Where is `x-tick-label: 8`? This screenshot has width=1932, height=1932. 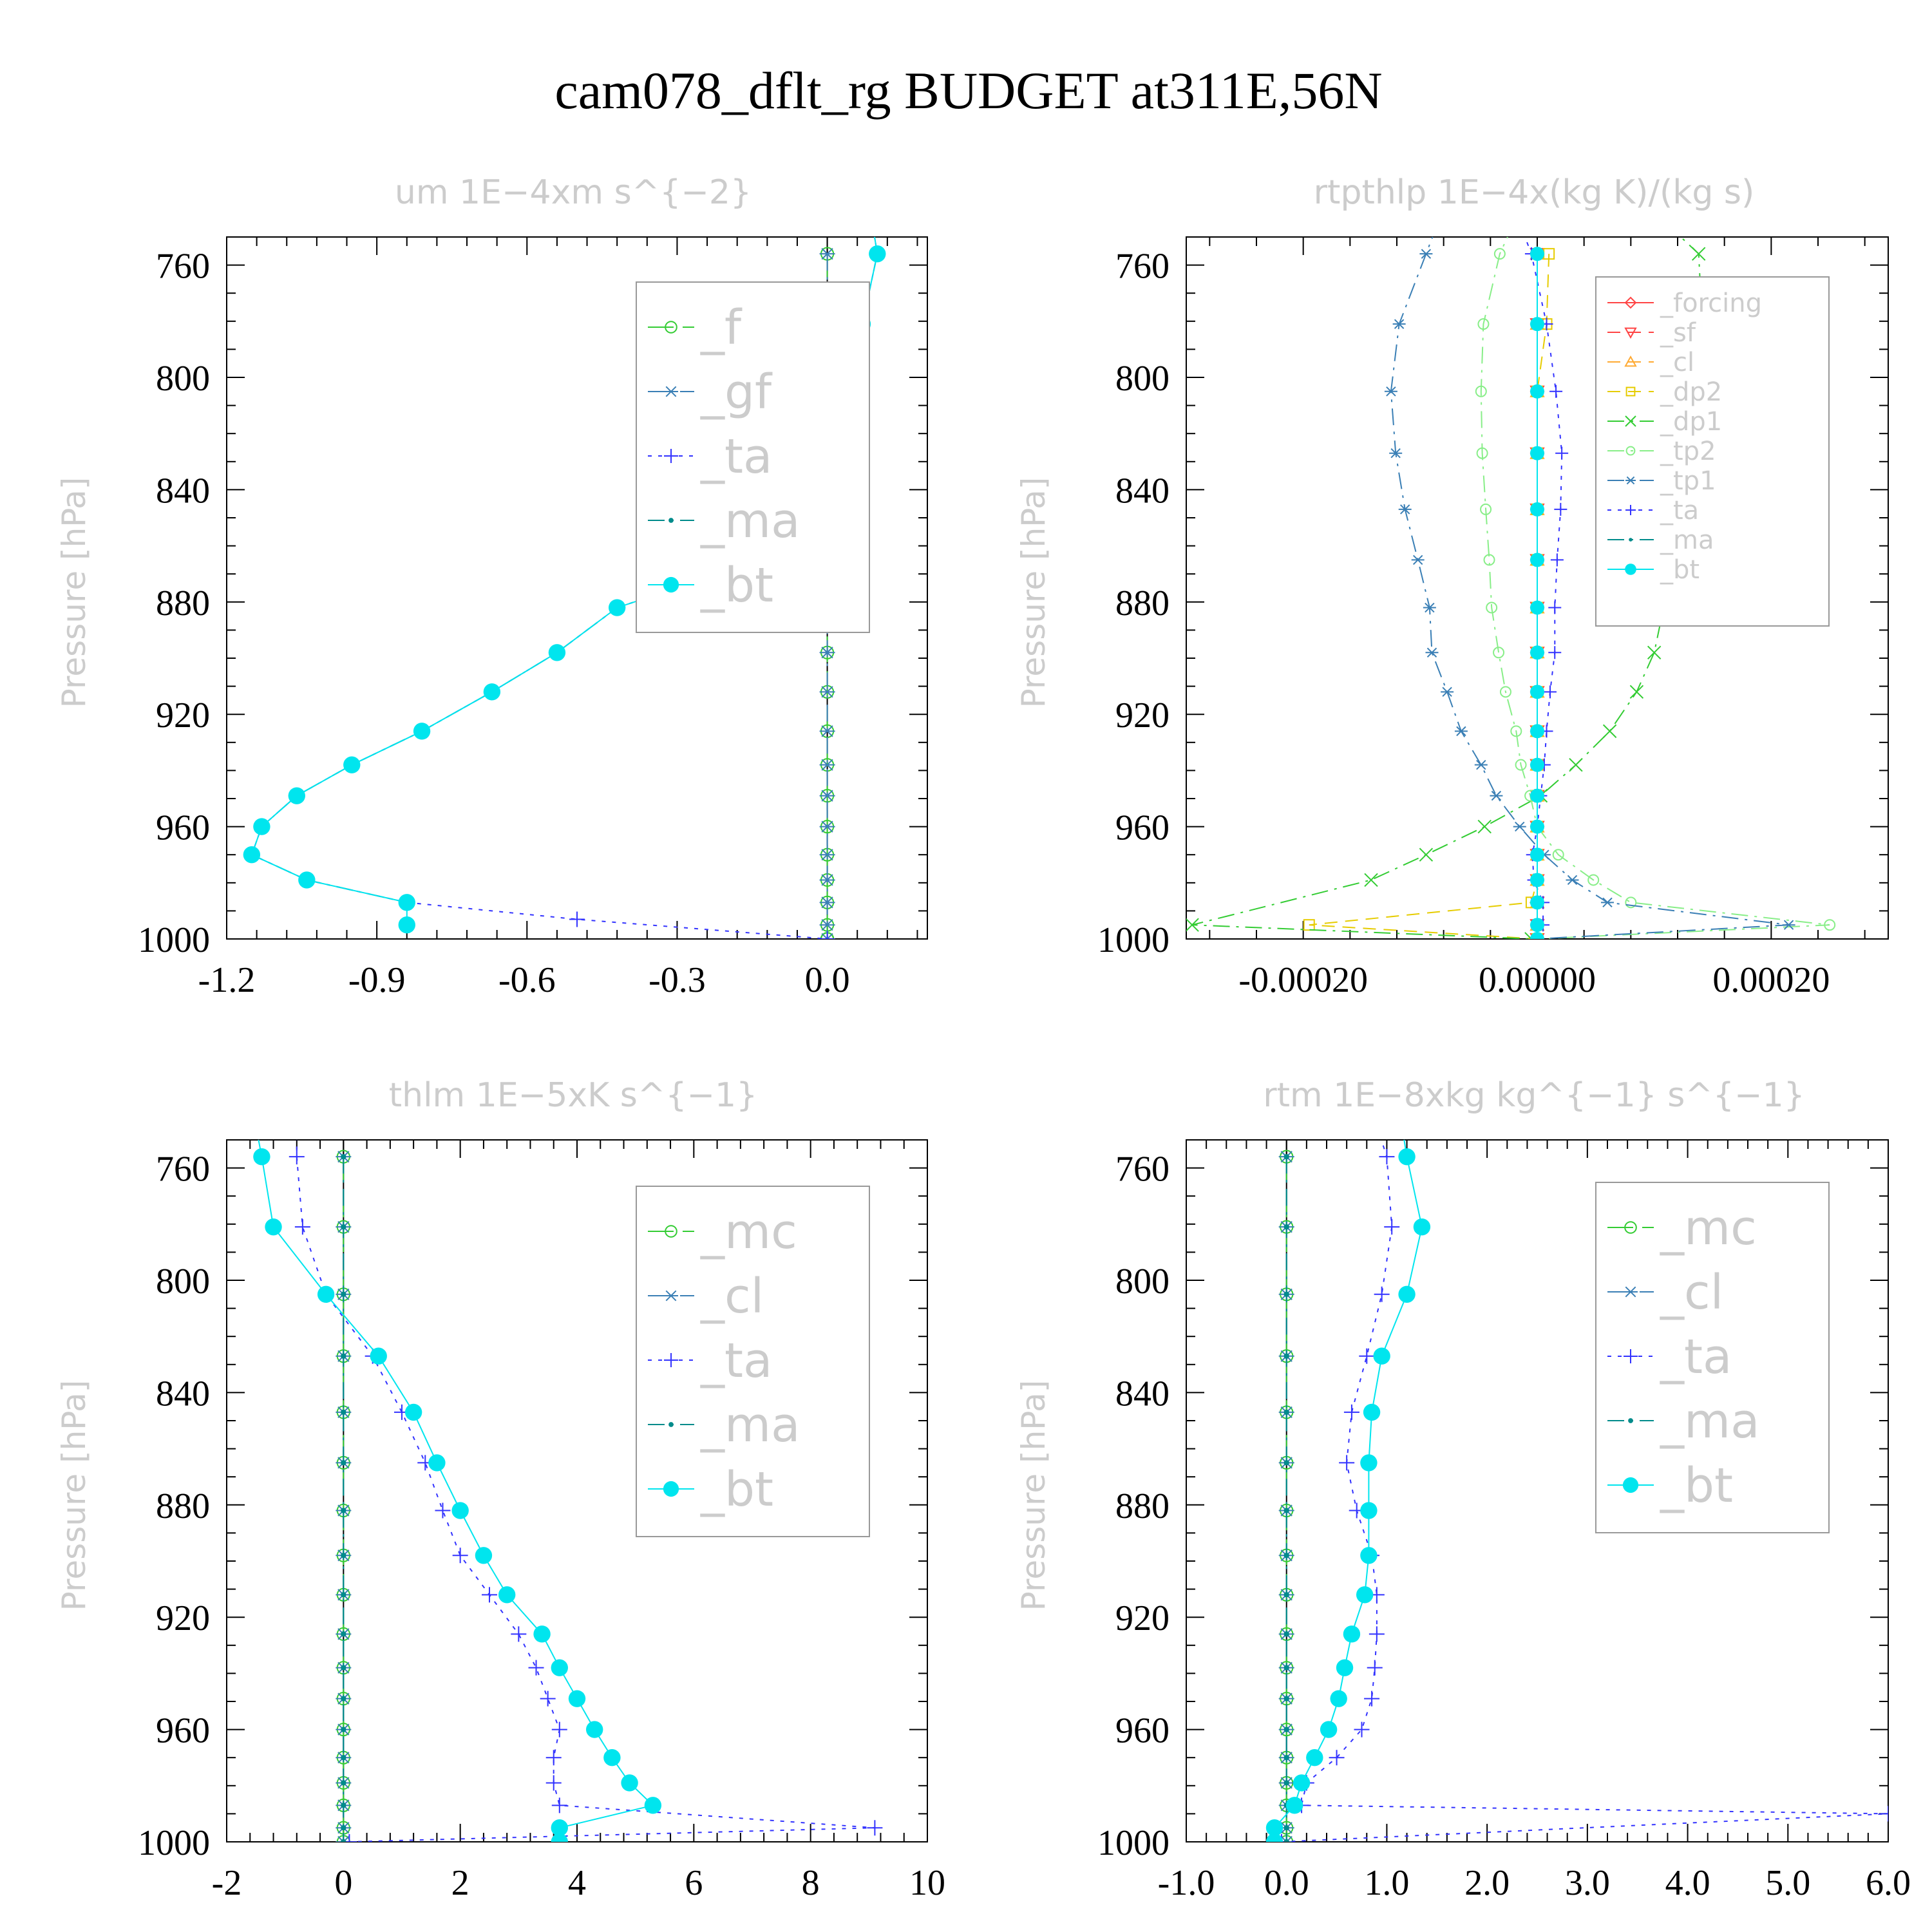
x-tick-label: 8 is located at coordinates (811, 1883).